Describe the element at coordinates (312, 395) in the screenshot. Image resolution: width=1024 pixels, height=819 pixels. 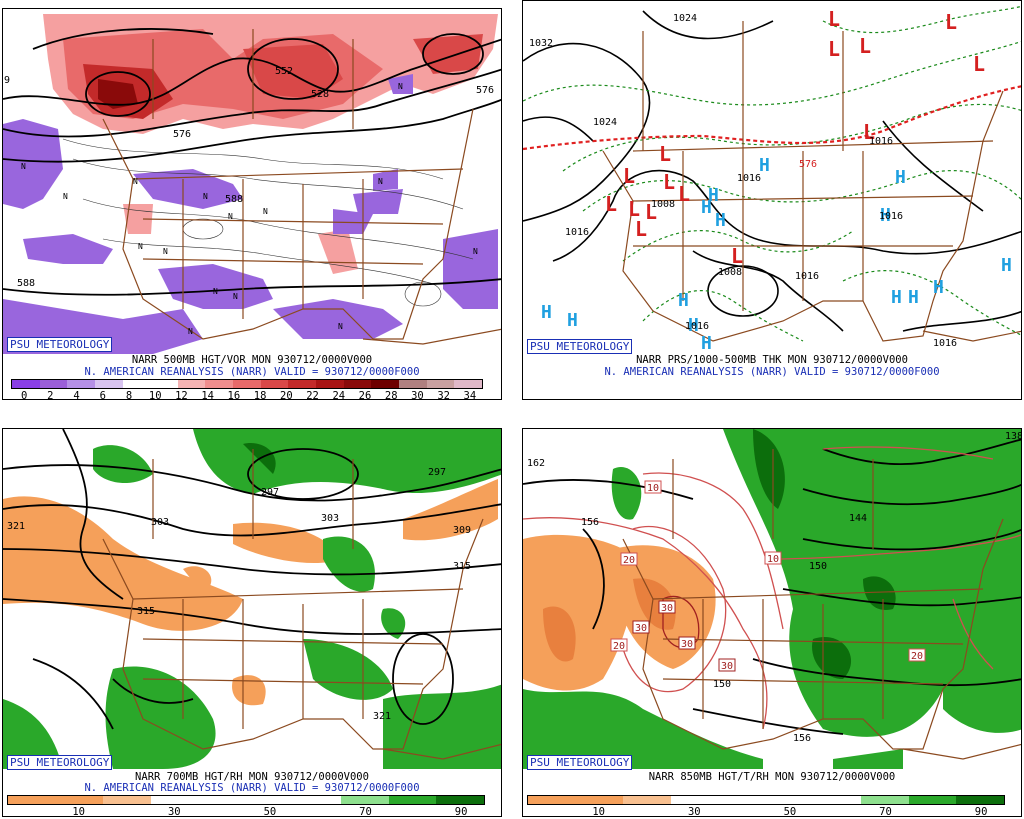
I see `colorbar-tick-label: 22` at that location.